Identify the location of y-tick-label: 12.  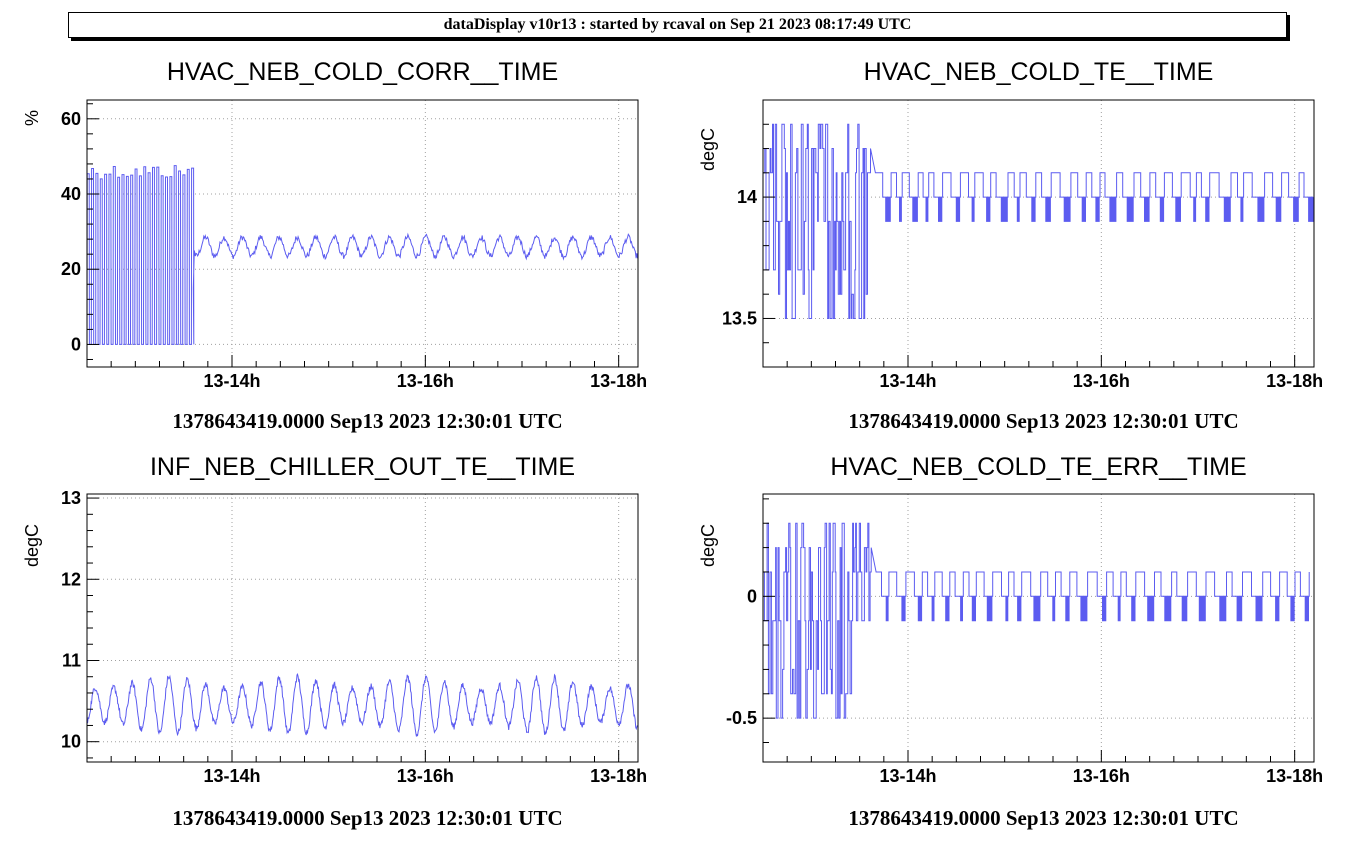
(71, 579).